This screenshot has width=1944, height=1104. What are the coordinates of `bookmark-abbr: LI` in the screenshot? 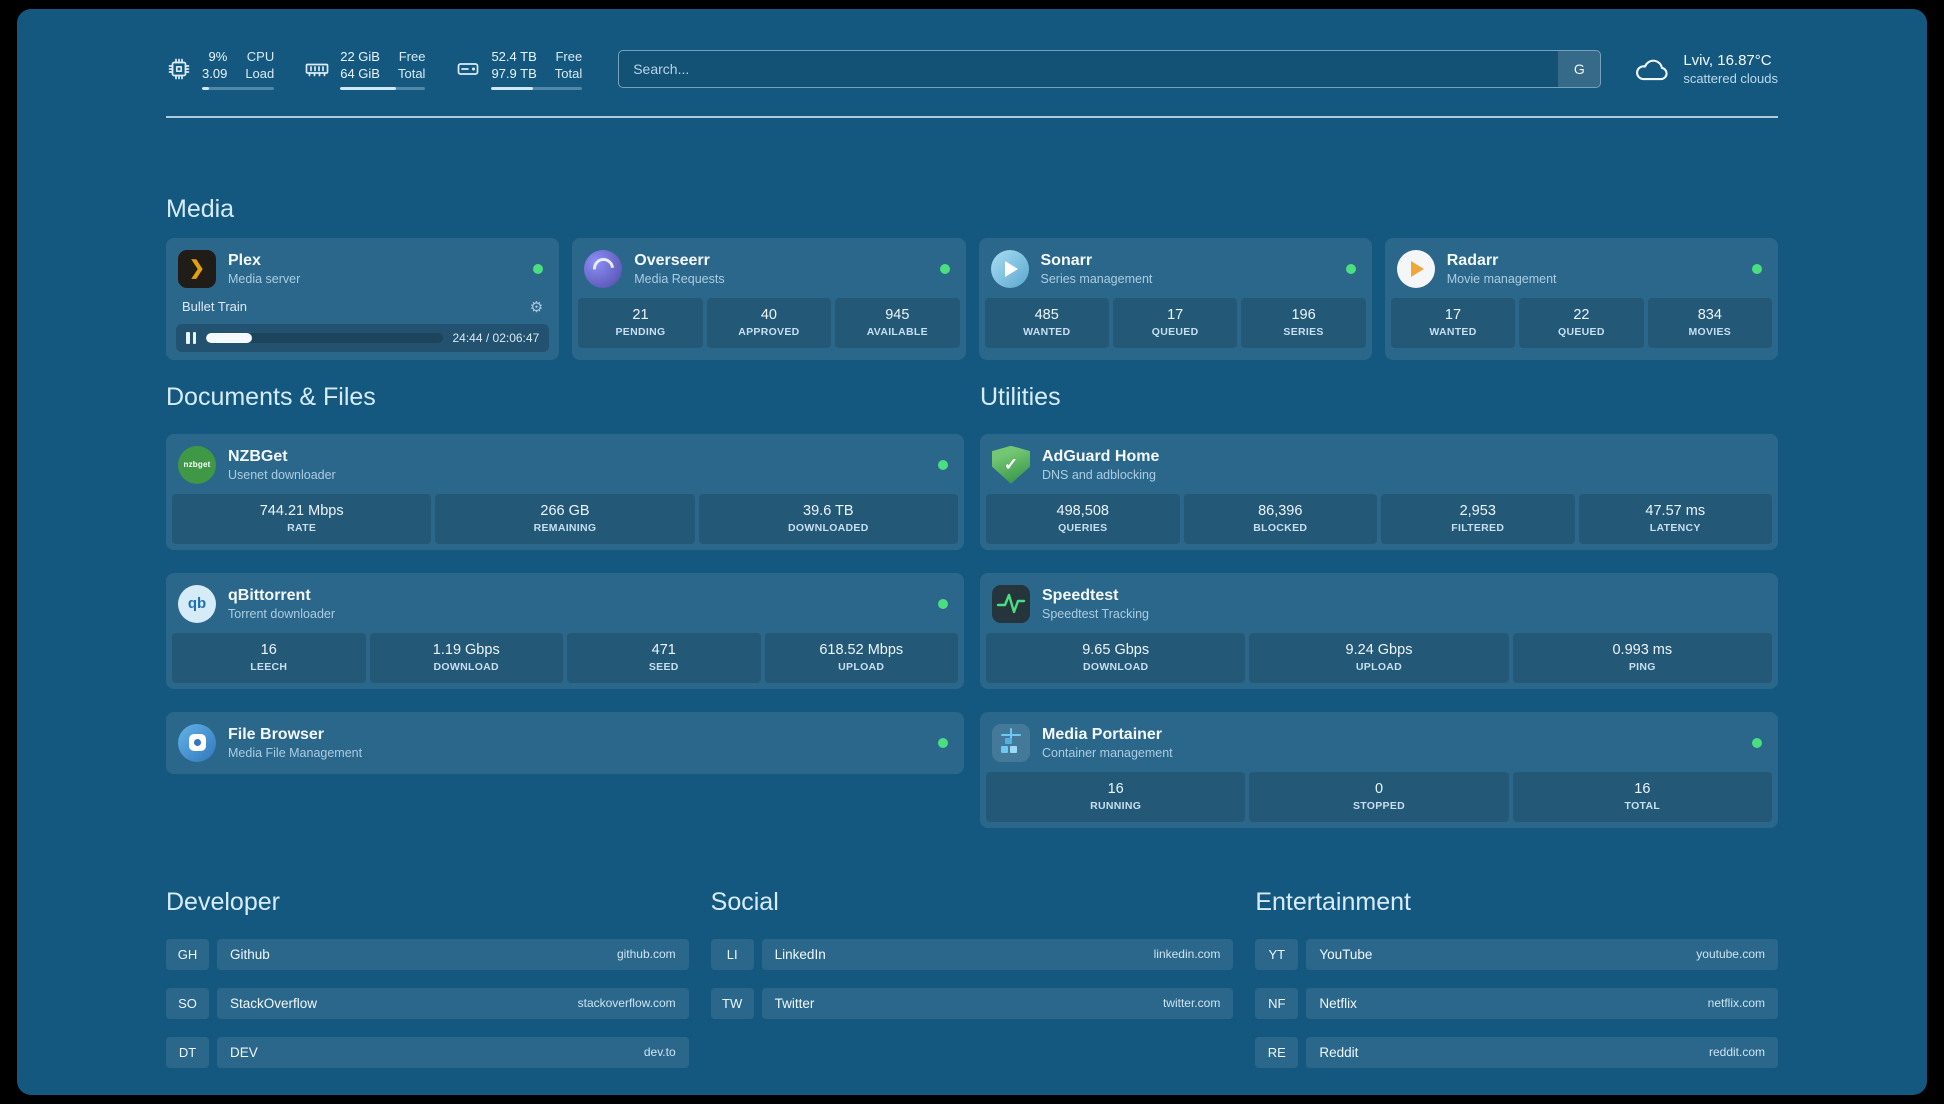 It's located at (732, 954).